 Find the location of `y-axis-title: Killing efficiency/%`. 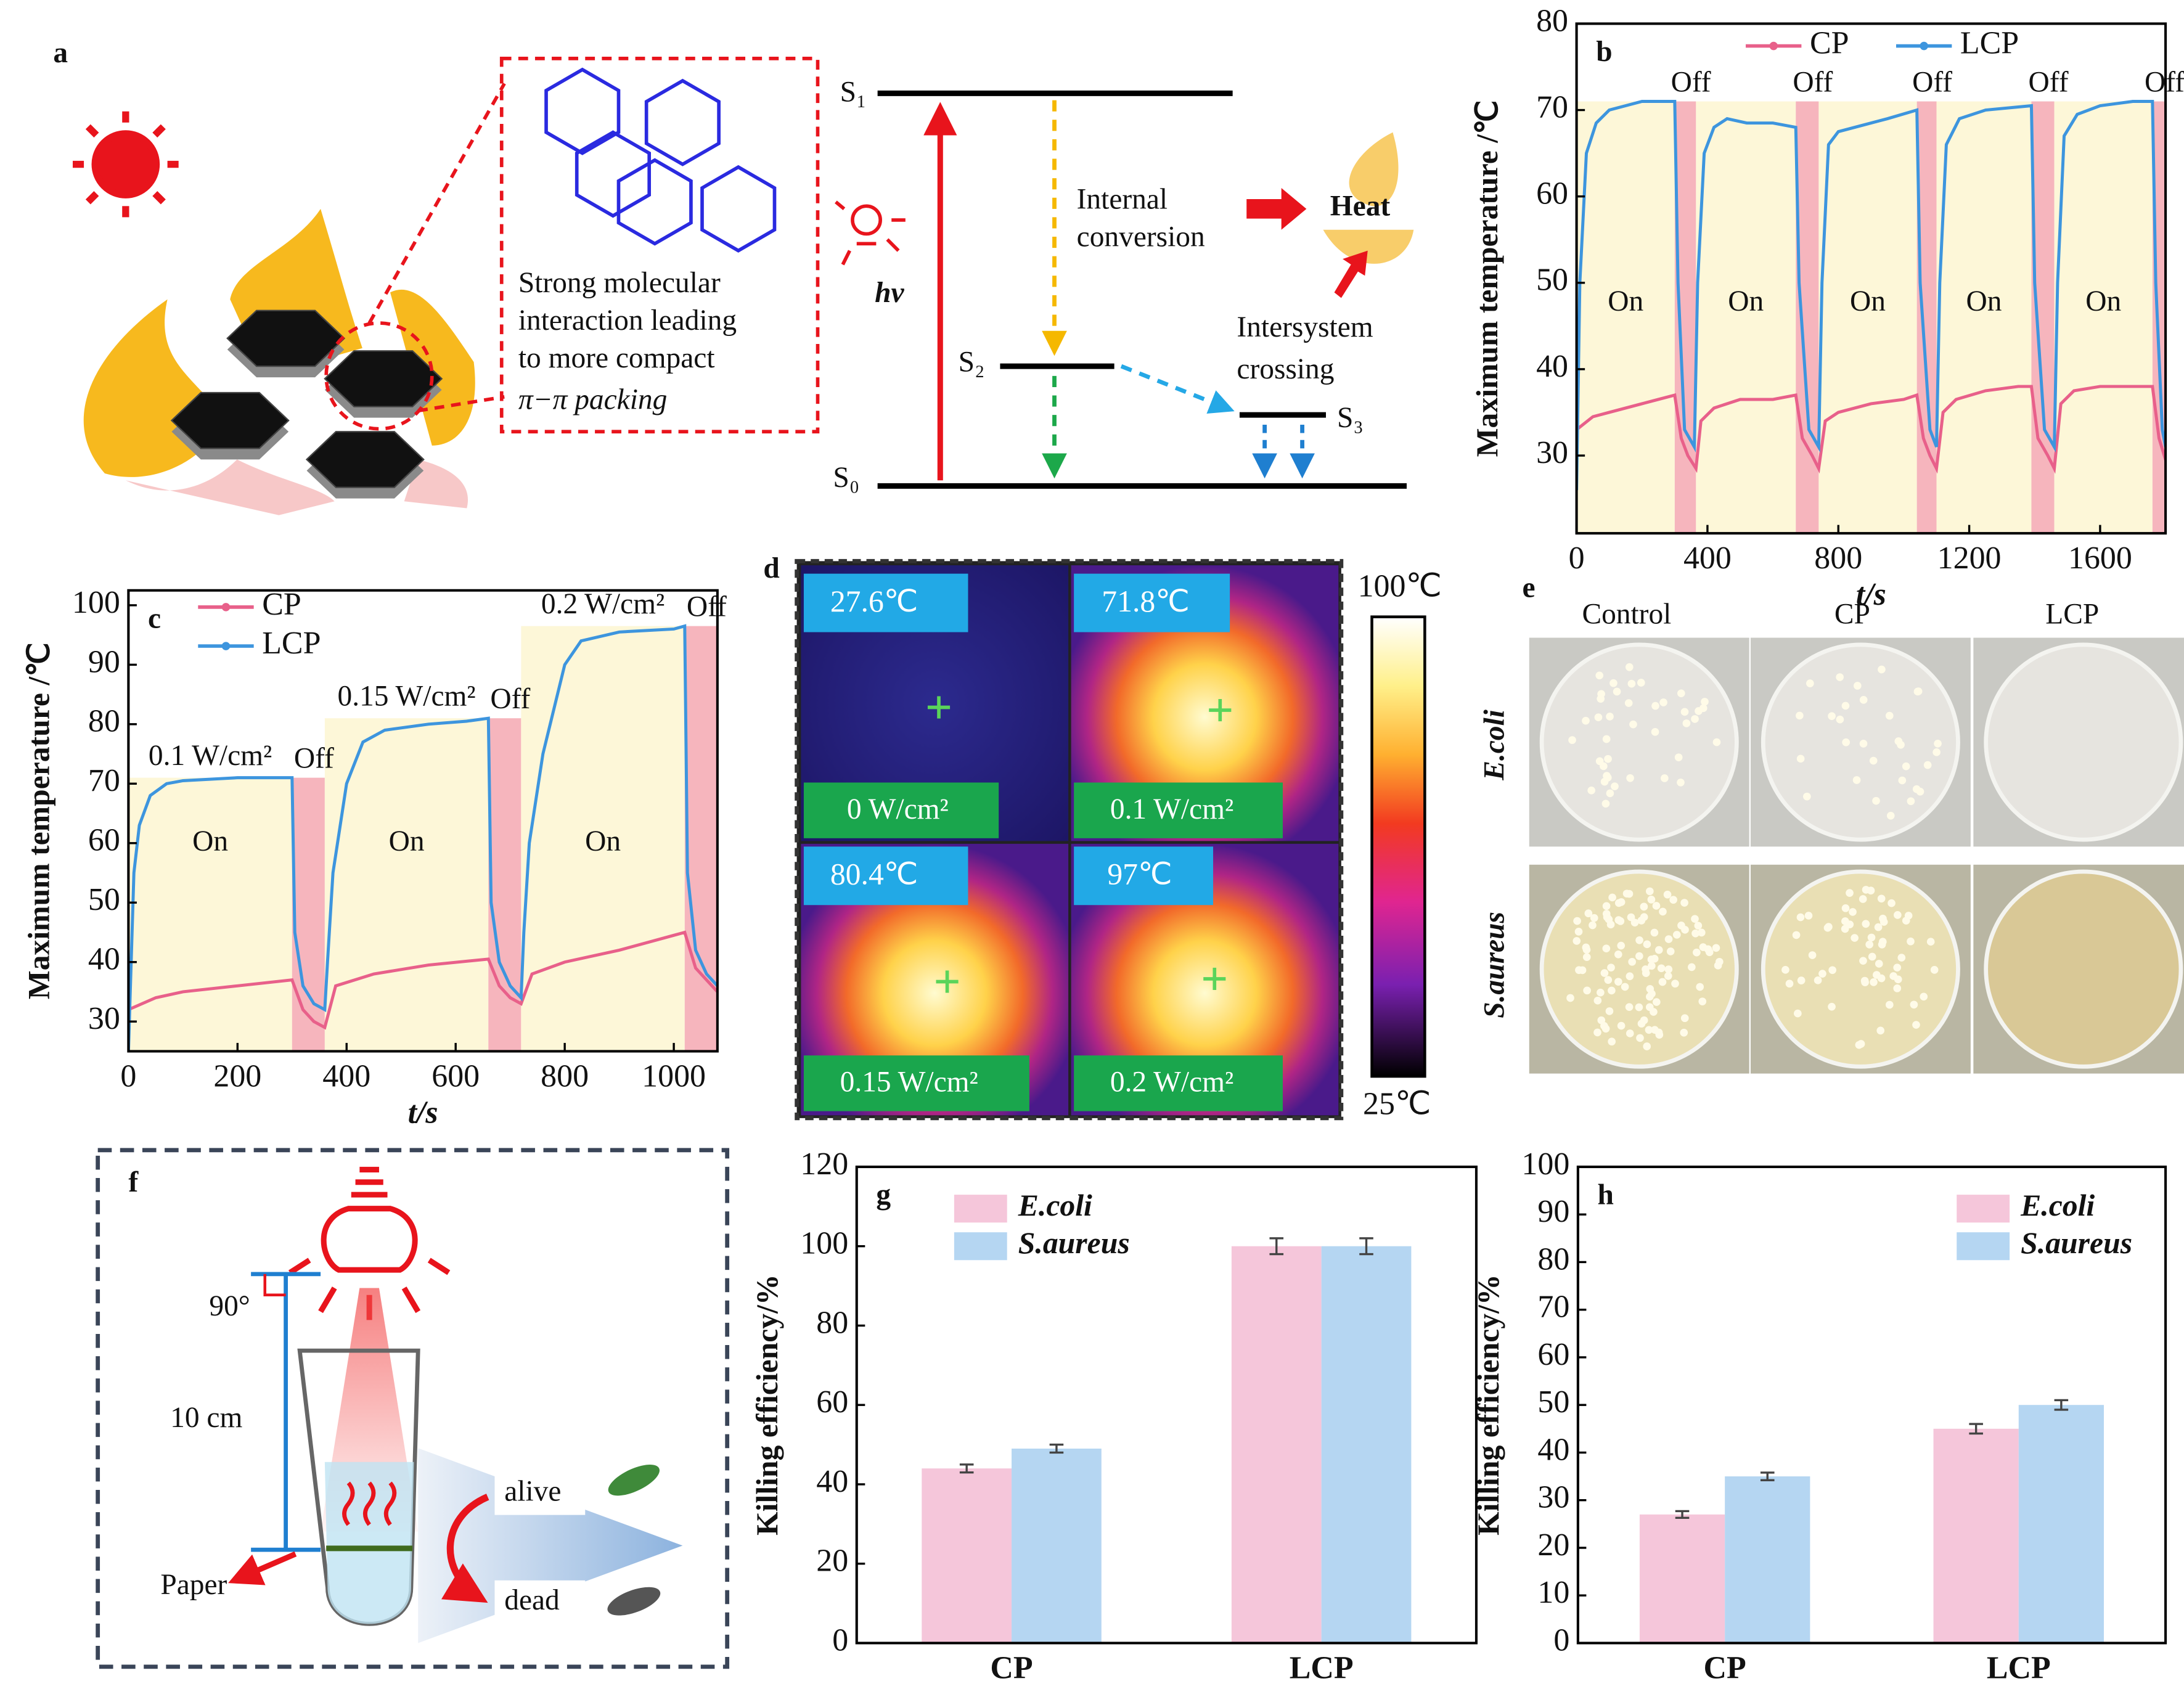

y-axis-title: Killing efficiency/% is located at coordinates (767, 1405).